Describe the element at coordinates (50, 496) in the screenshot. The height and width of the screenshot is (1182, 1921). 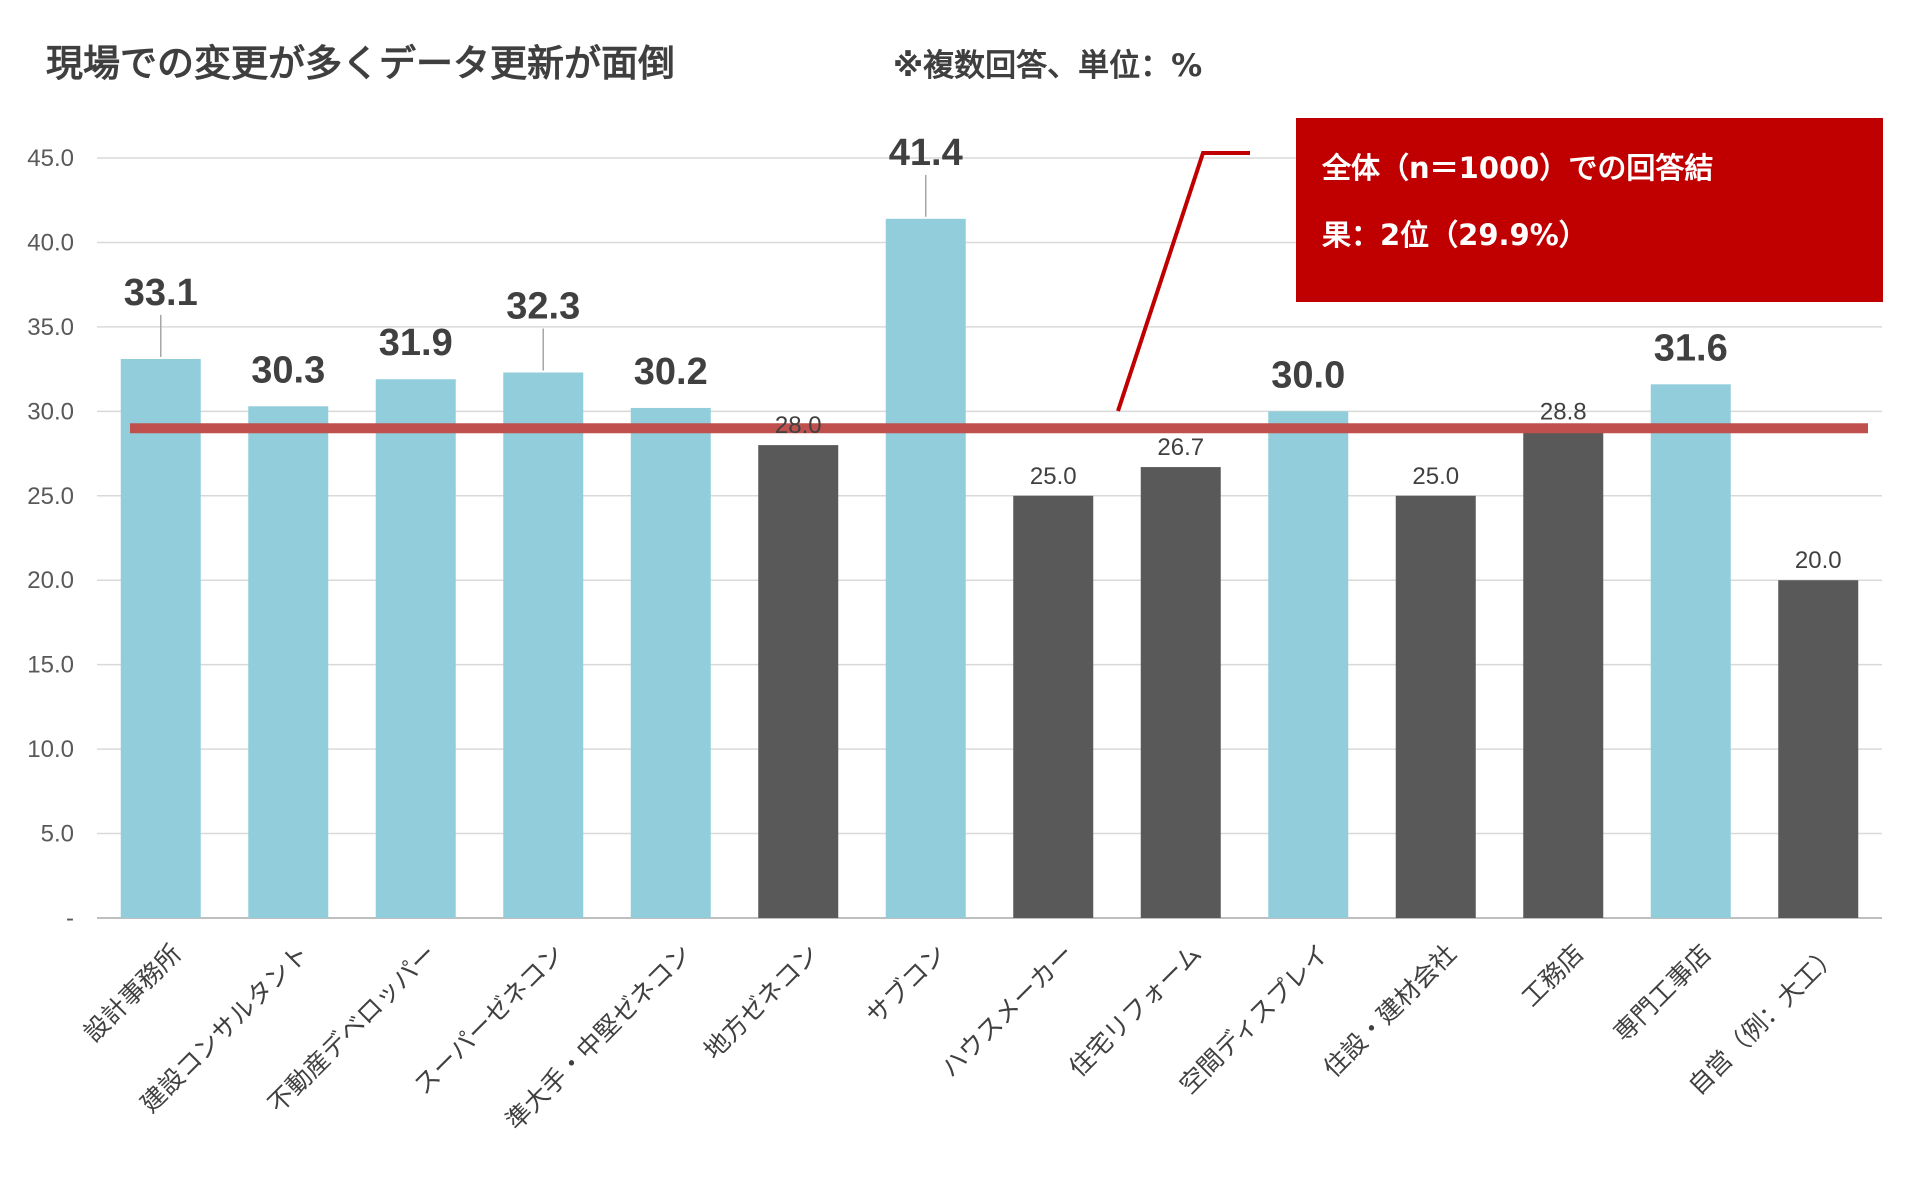
I see `y-tick-label: 25.0` at that location.